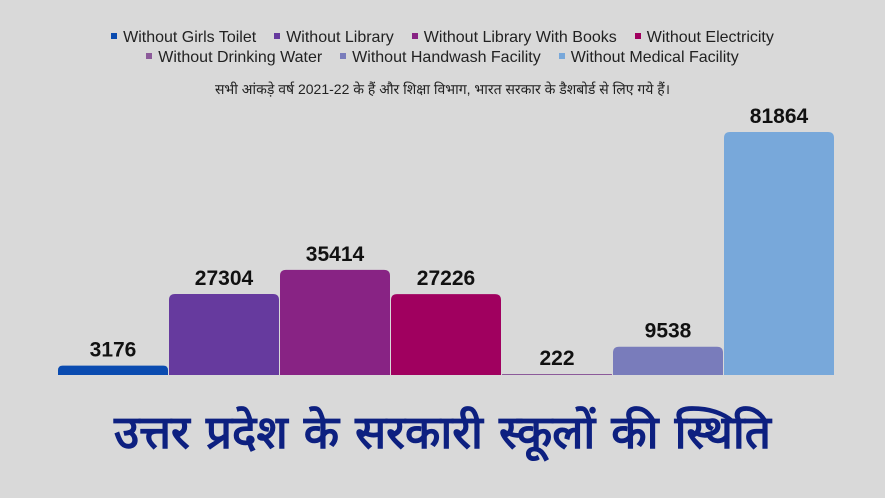 The width and height of the screenshot is (885, 498). I want to click on legend-item: Without Library, so click(334, 38).